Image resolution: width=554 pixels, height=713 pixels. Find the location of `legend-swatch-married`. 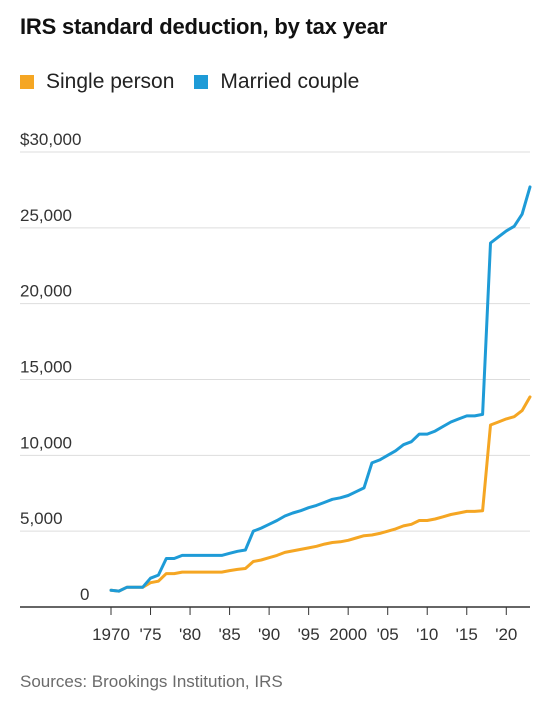

legend-swatch-married is located at coordinates (201, 82).